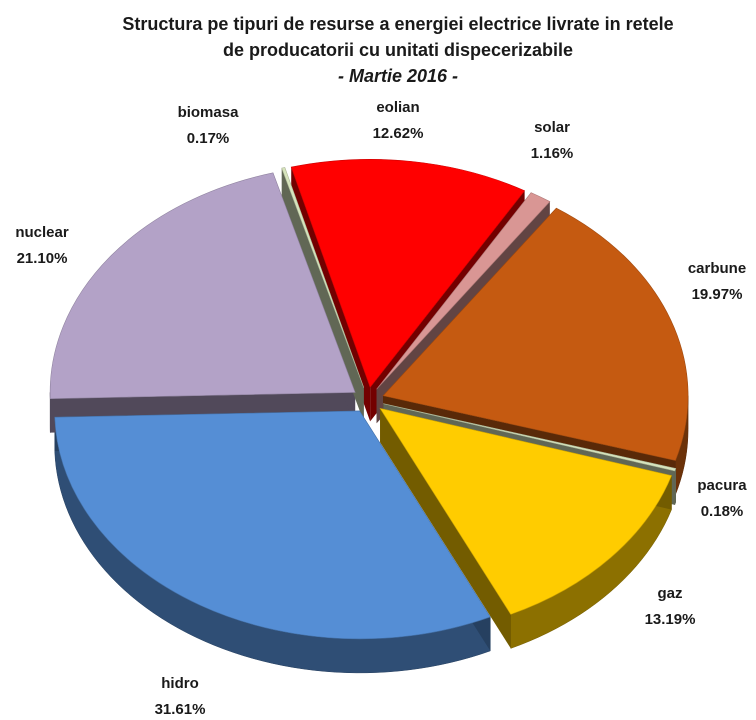  What do you see at coordinates (397, 107) in the screenshot?
I see `slice-label: eolian` at bounding box center [397, 107].